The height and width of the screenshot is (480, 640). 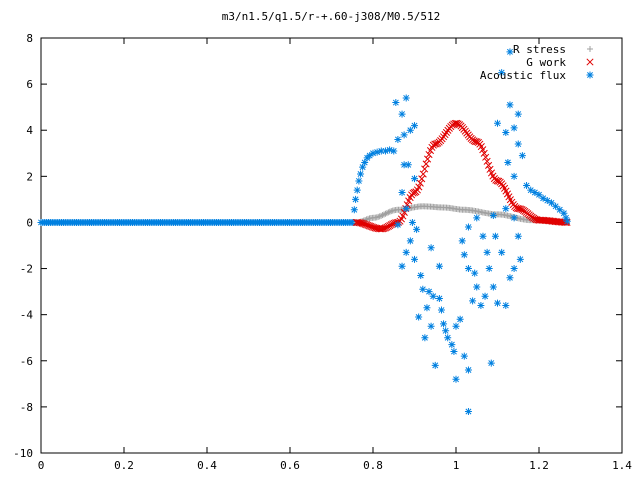 What do you see at coordinates (539, 465) in the screenshot?
I see `x-tick-label: 1.2` at bounding box center [539, 465].